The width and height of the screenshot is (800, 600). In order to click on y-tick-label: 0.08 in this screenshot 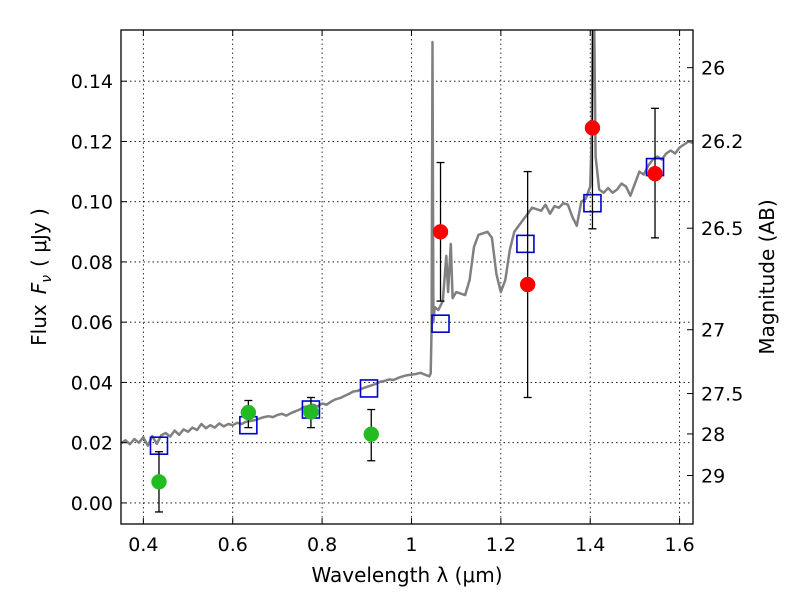, I will do `click(92, 263)`.